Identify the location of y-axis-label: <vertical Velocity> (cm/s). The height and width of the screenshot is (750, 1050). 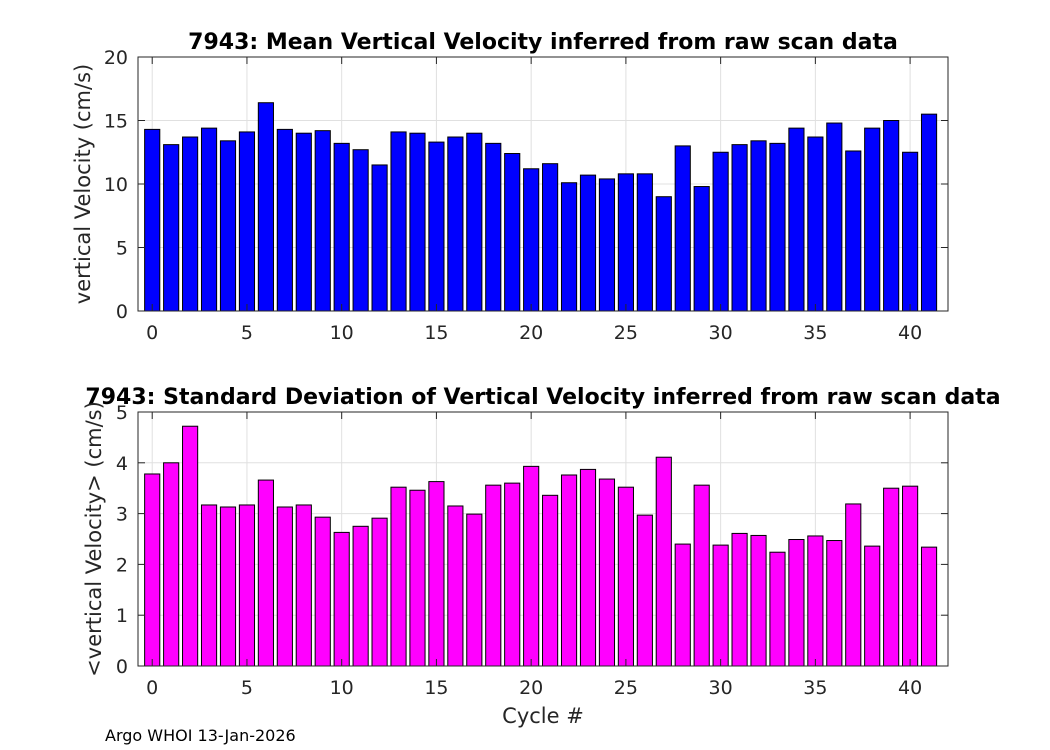
(94, 539).